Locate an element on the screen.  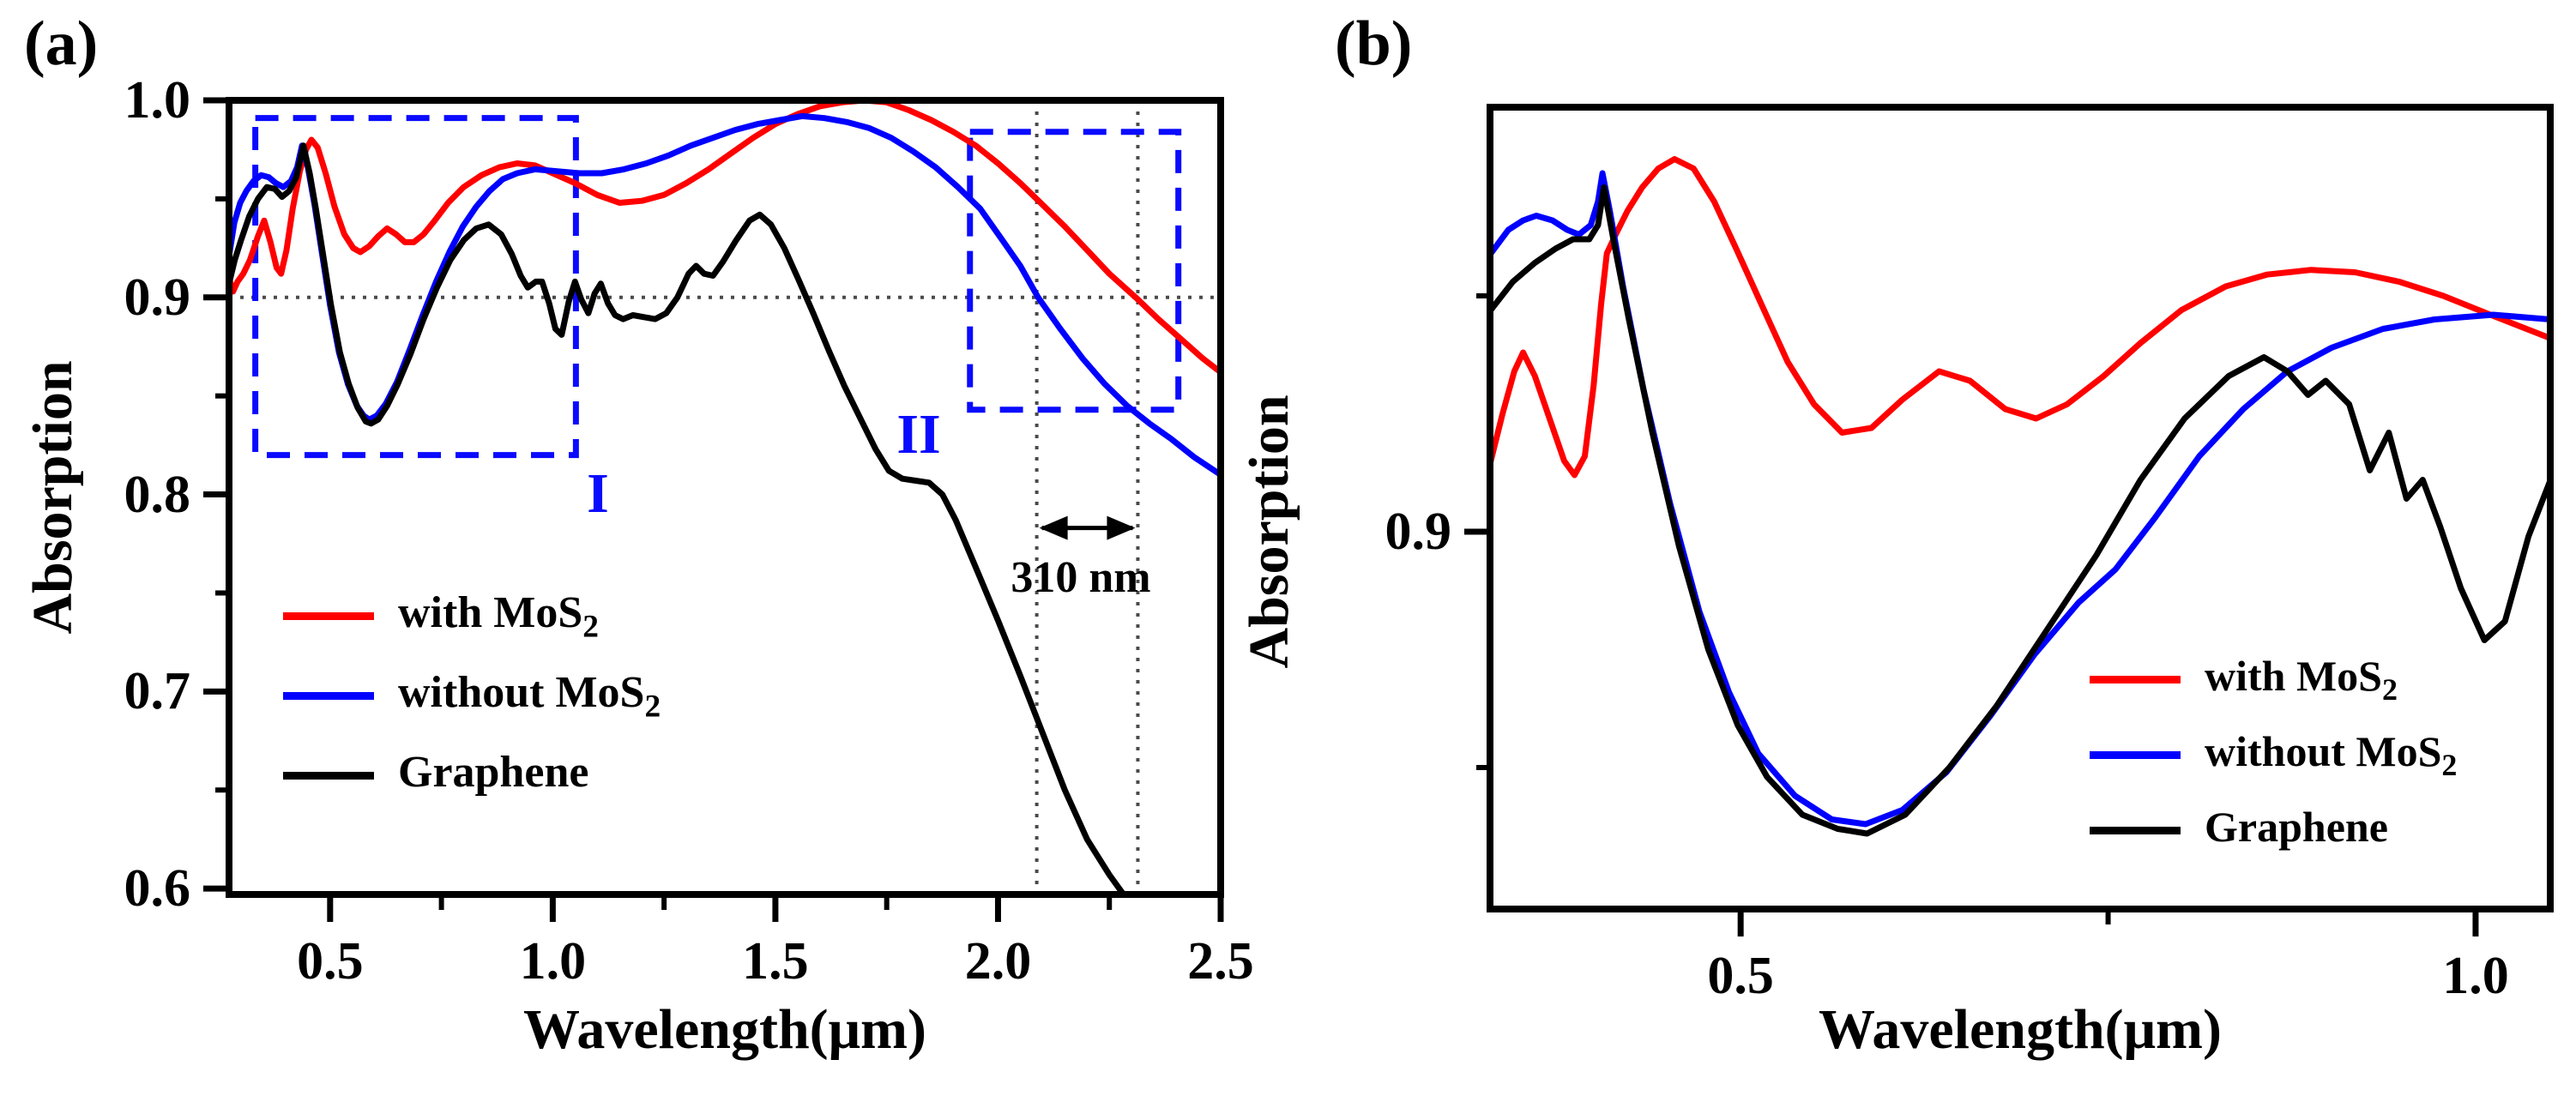
x-tick-label-a: 2.0 is located at coordinates (998, 961).